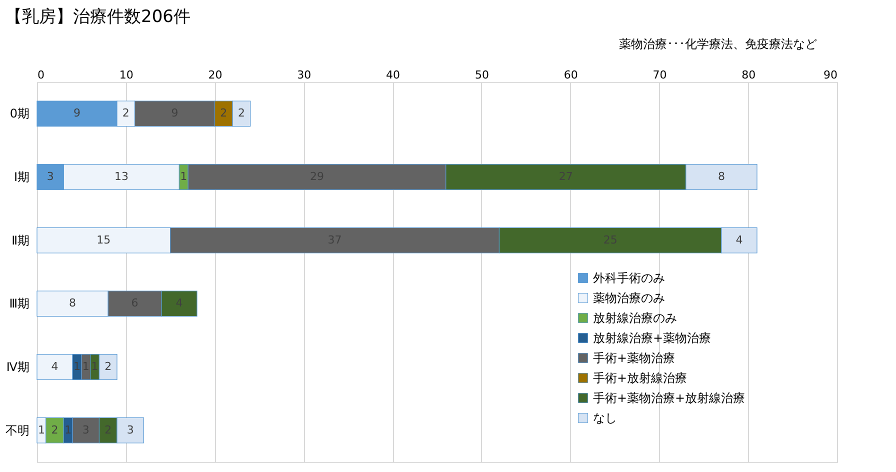 The width and height of the screenshot is (896, 472). I want to click on y-tick-label: Ⅲ期, so click(19, 303).